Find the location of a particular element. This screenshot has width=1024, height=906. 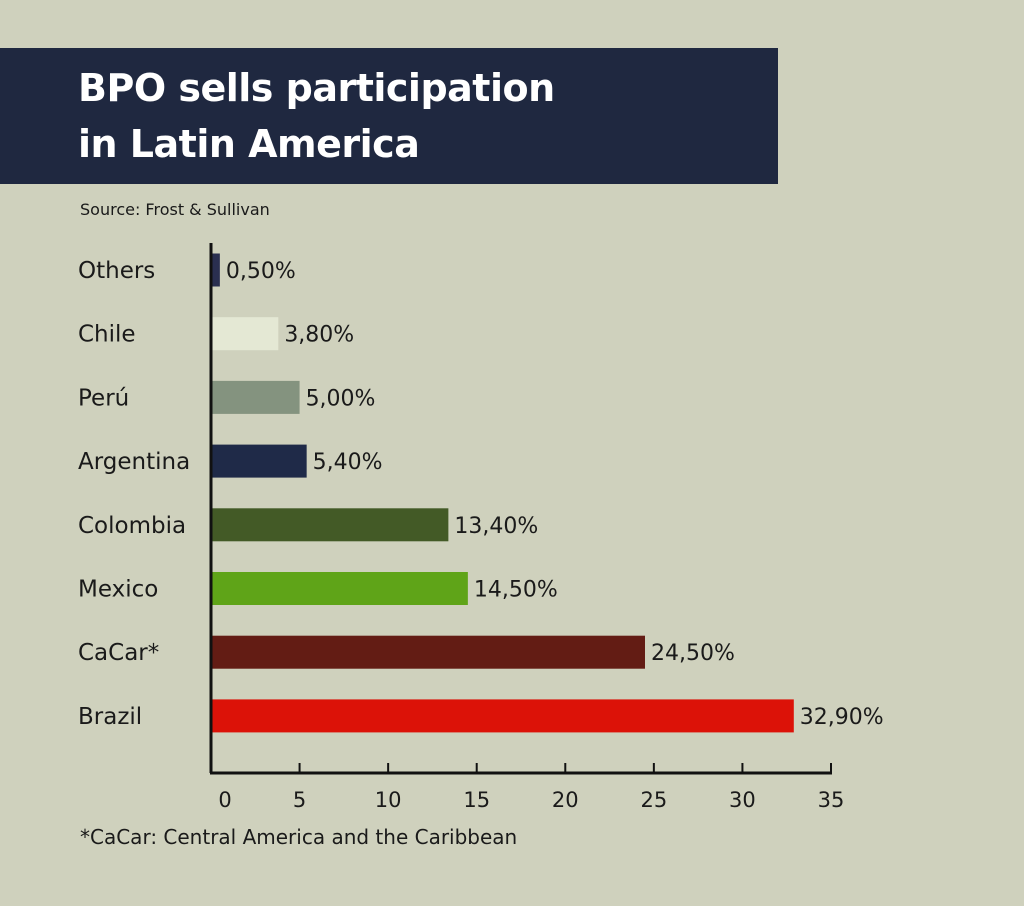

x-tick-label-2: 10 is located at coordinates (388, 800).